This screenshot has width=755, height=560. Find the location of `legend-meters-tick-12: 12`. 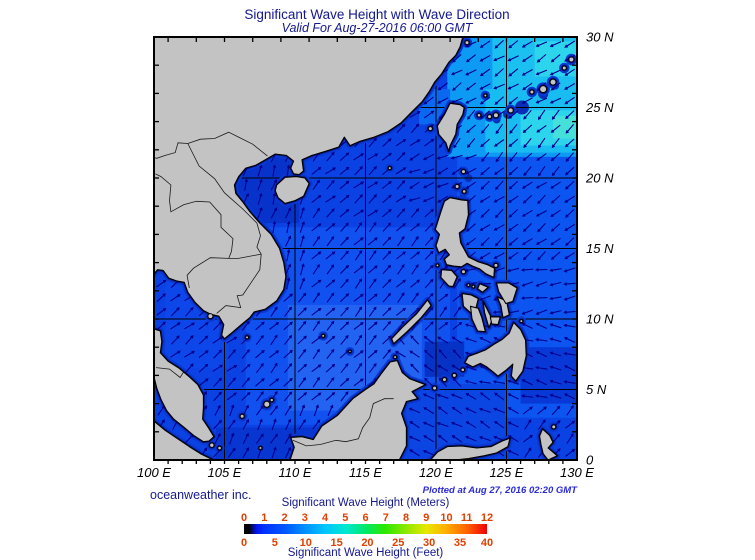

legend-meters-tick-12: 12 is located at coordinates (487, 518).